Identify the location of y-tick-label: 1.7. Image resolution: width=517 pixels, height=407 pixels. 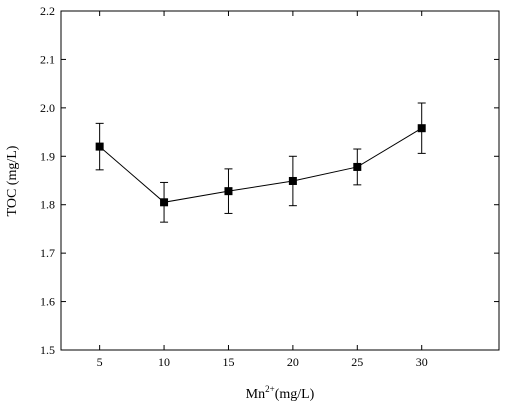
(47, 253).